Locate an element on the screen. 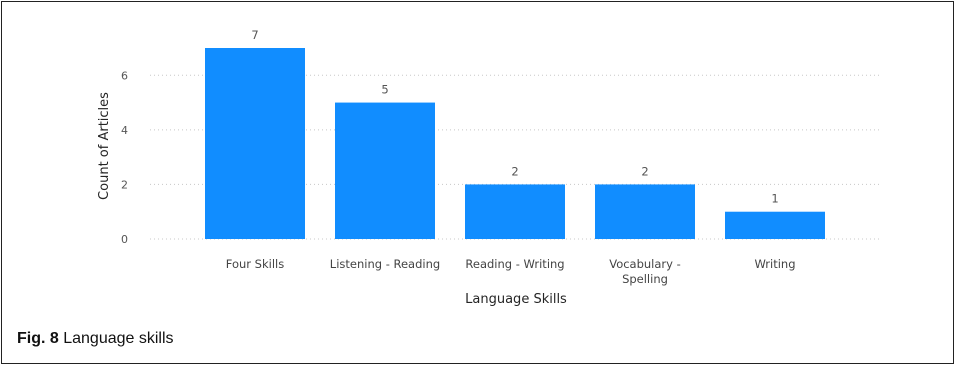 The height and width of the screenshot is (367, 957). y-tick-label: 4 is located at coordinates (124, 130).